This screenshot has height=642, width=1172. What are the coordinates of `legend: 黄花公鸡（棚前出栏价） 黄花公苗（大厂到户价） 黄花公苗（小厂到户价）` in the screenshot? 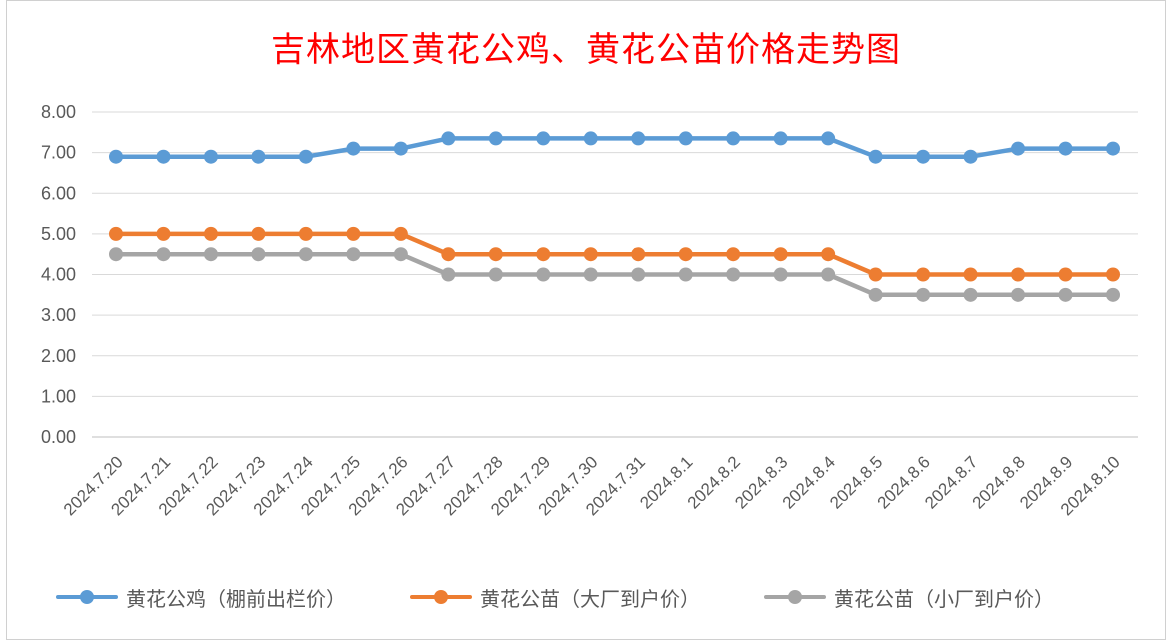 It's located at (586, 597).